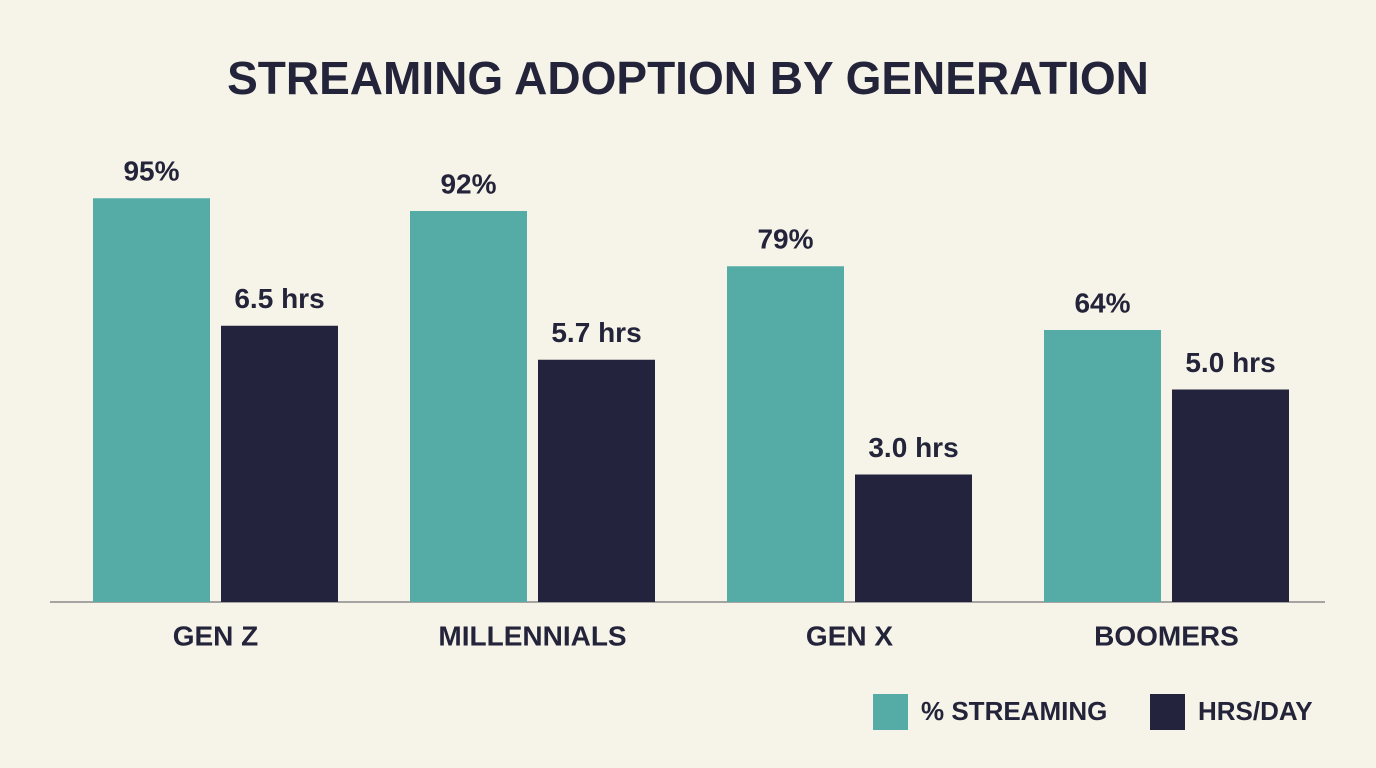  I want to click on value-label: 3.0 hrs, so click(913, 447).